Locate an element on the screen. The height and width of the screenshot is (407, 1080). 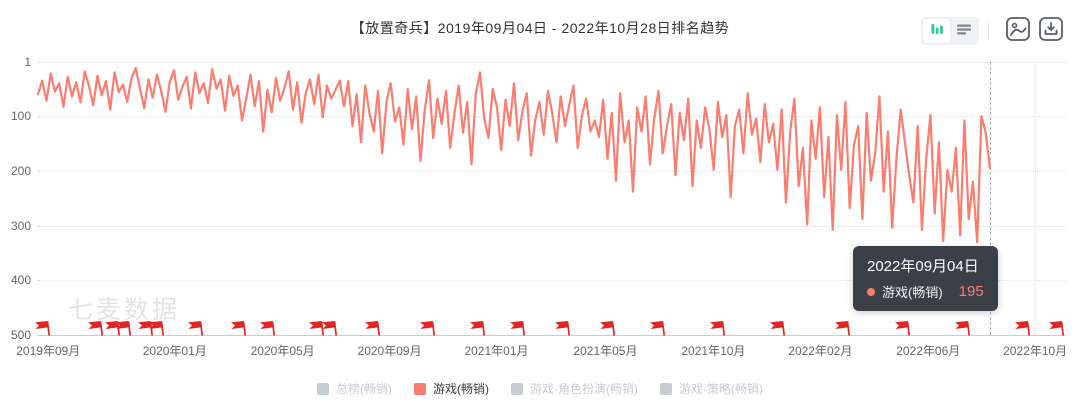
tooltip-value: 195 is located at coordinates (971, 291).